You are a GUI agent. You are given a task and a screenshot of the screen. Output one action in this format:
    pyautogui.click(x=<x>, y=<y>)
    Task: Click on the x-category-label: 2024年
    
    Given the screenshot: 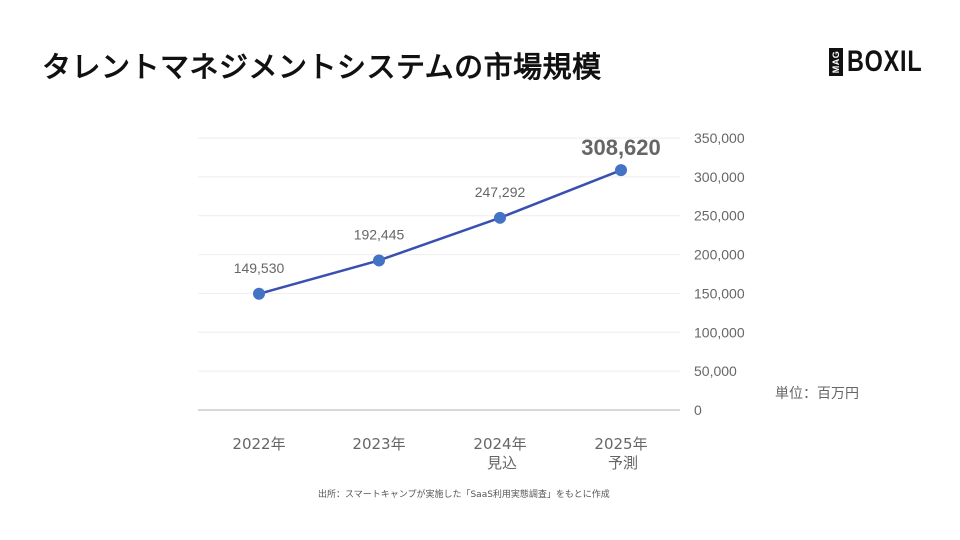 What is the action you would take?
    pyautogui.click(x=499, y=444)
    